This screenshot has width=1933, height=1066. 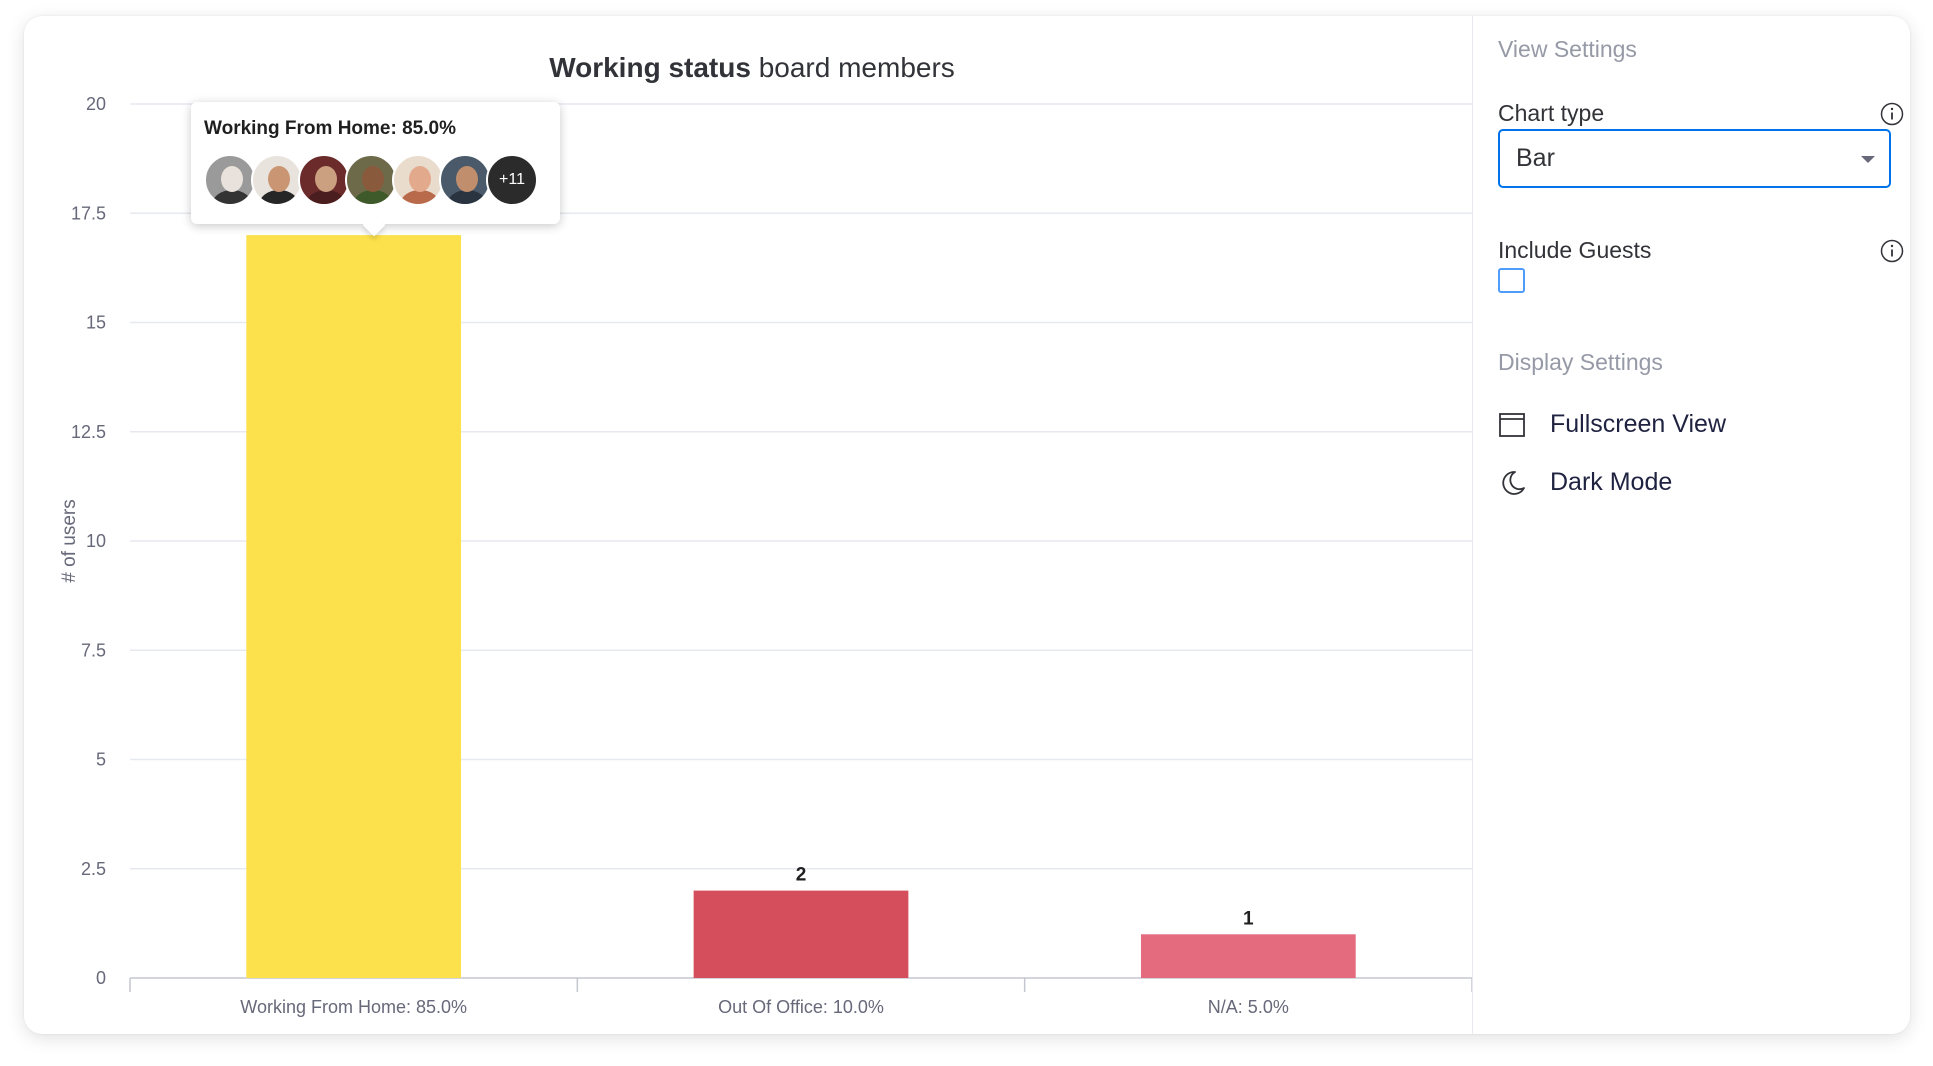 What do you see at coordinates (1535, 158) in the screenshot?
I see `chart-type-value: Bar` at bounding box center [1535, 158].